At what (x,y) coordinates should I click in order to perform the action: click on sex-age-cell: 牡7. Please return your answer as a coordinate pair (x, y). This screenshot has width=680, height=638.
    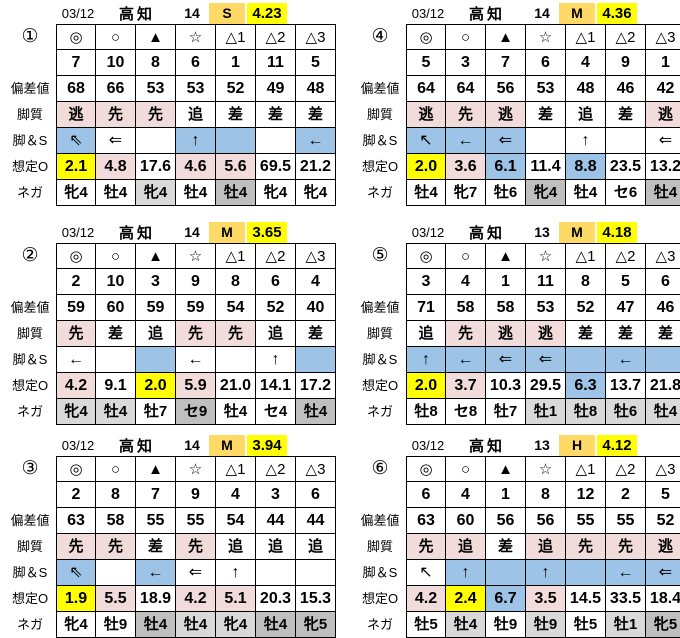
    Looking at the image, I should click on (506, 412).